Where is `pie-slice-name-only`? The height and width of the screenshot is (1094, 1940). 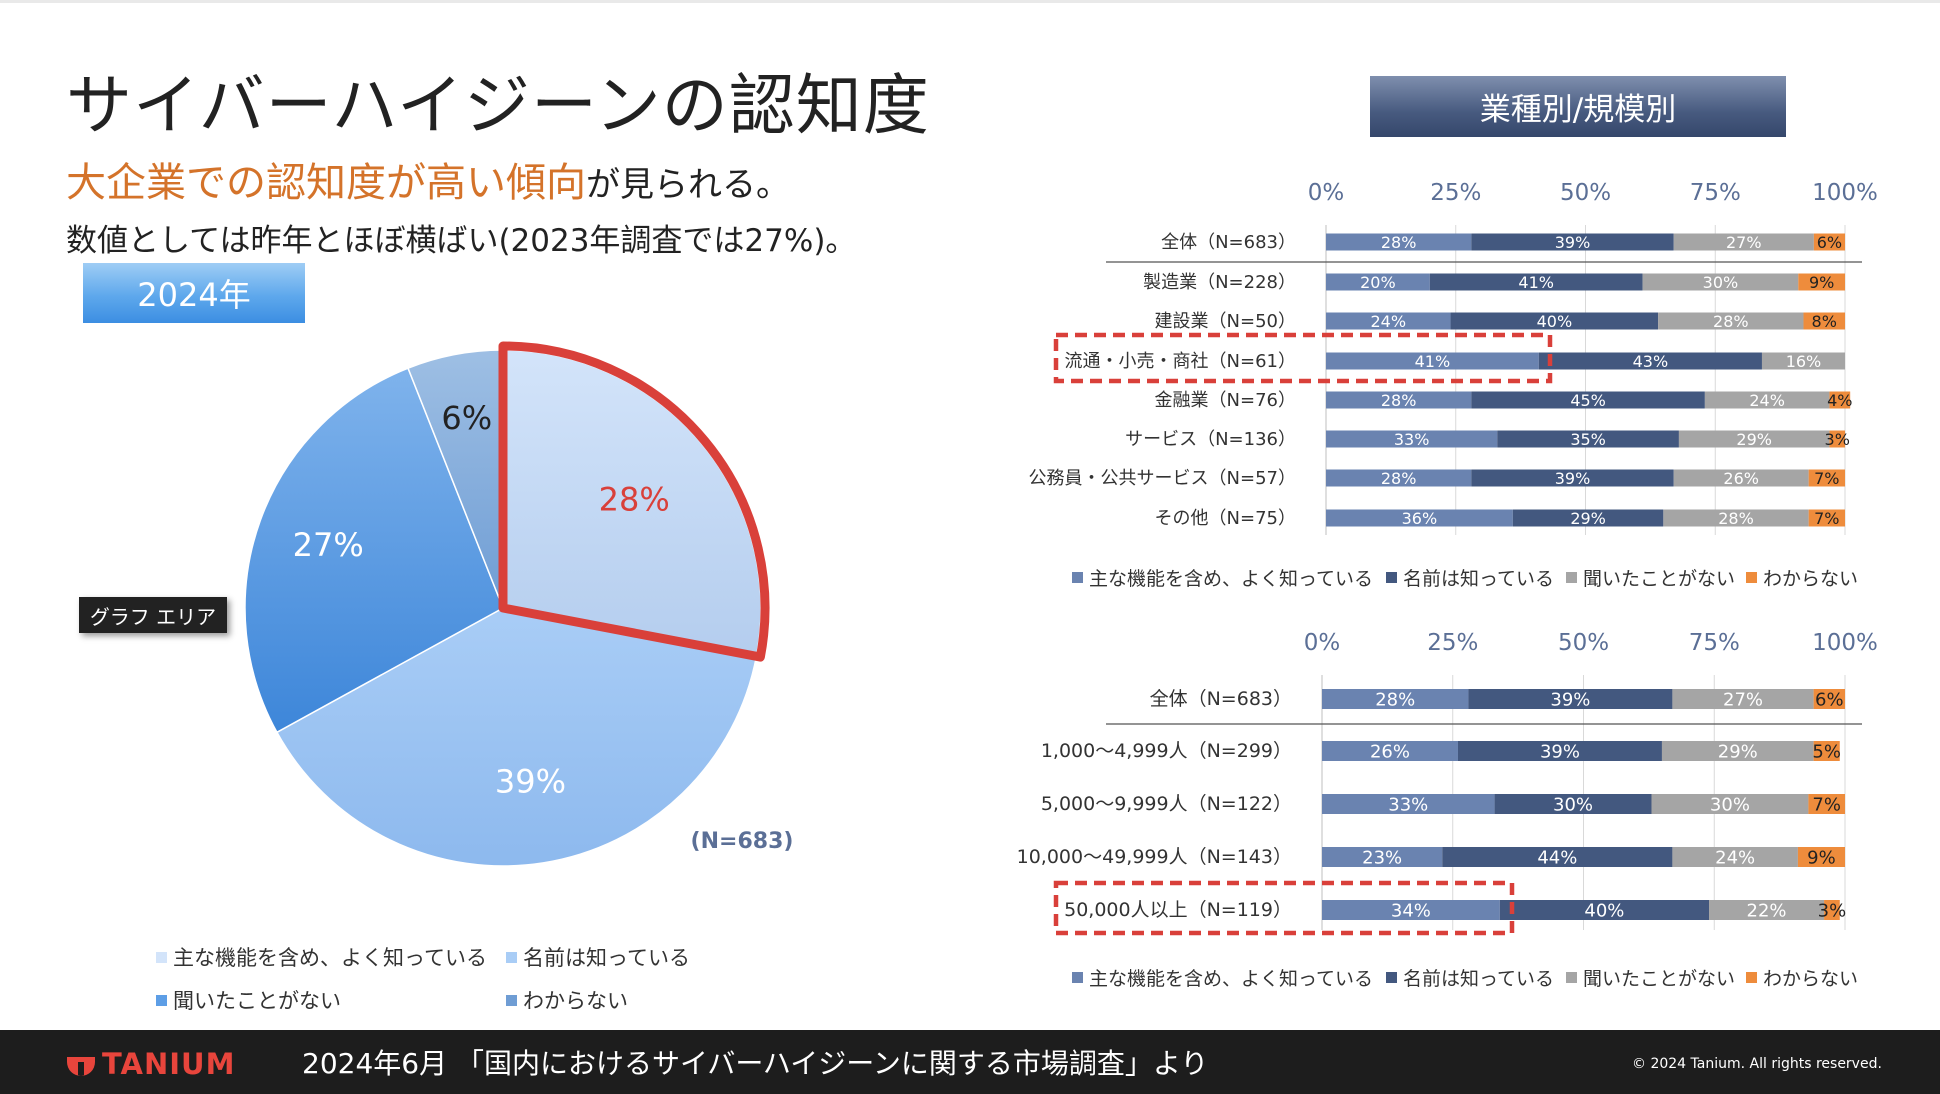 pie-slice-name-only is located at coordinates (516, 737).